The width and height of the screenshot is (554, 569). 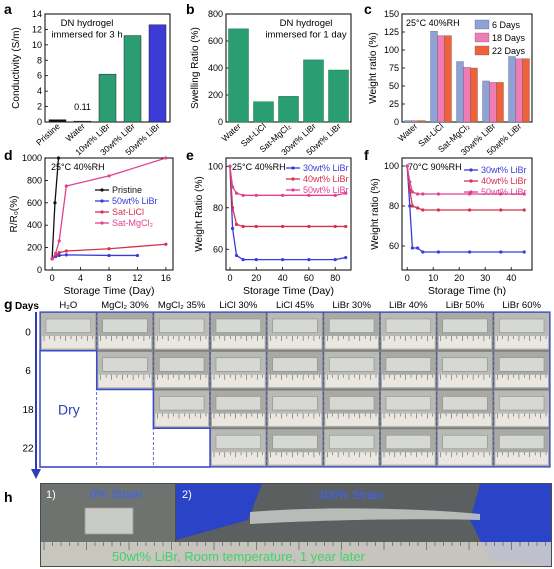 I want to click on time-arrowhead, so click(x=36, y=474).